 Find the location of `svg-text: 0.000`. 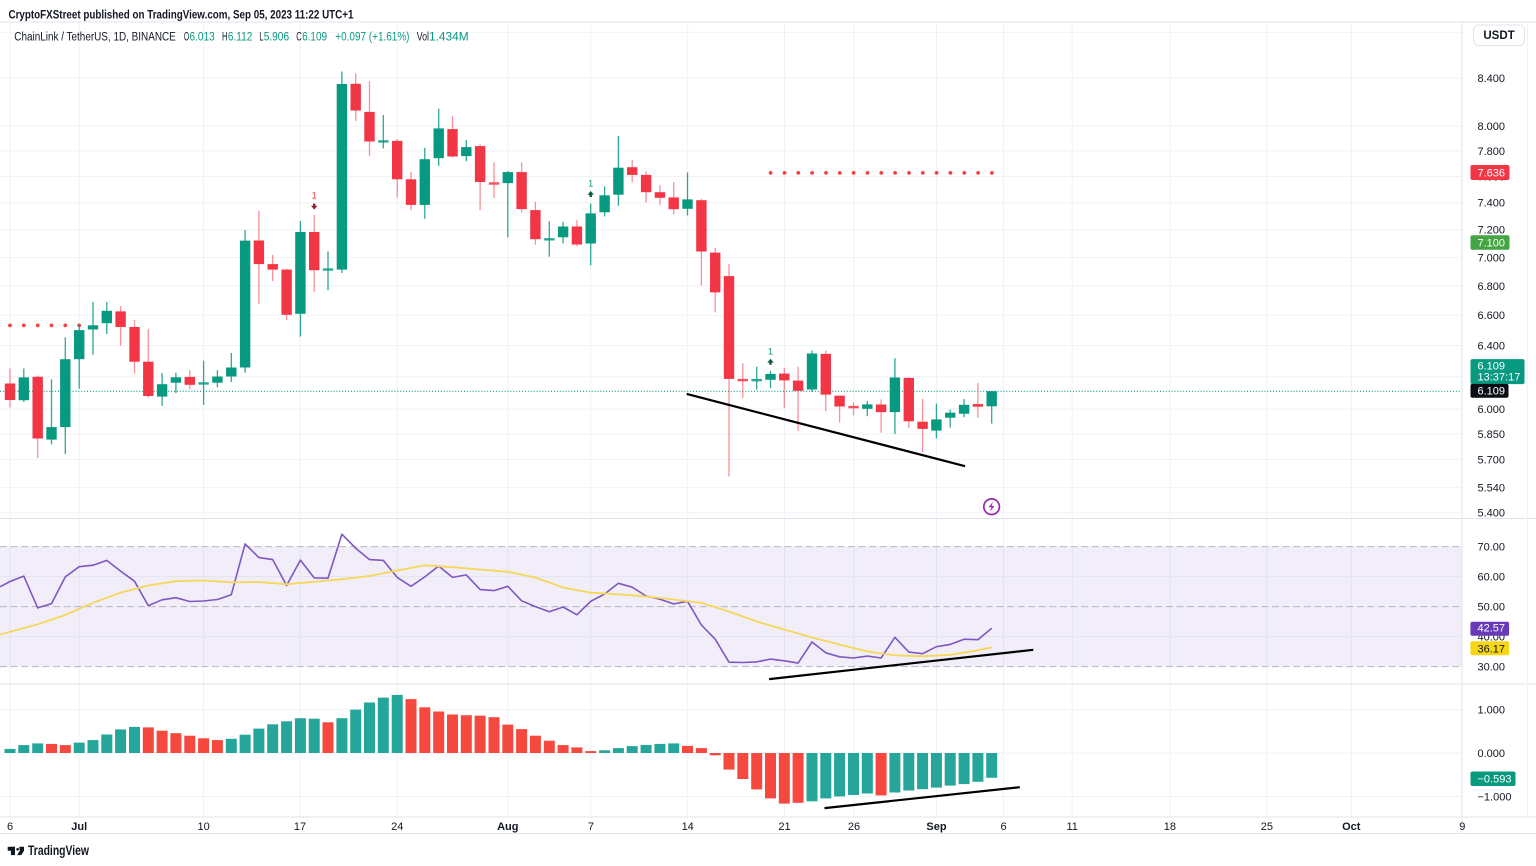

svg-text: 0.000 is located at coordinates (1492, 754).